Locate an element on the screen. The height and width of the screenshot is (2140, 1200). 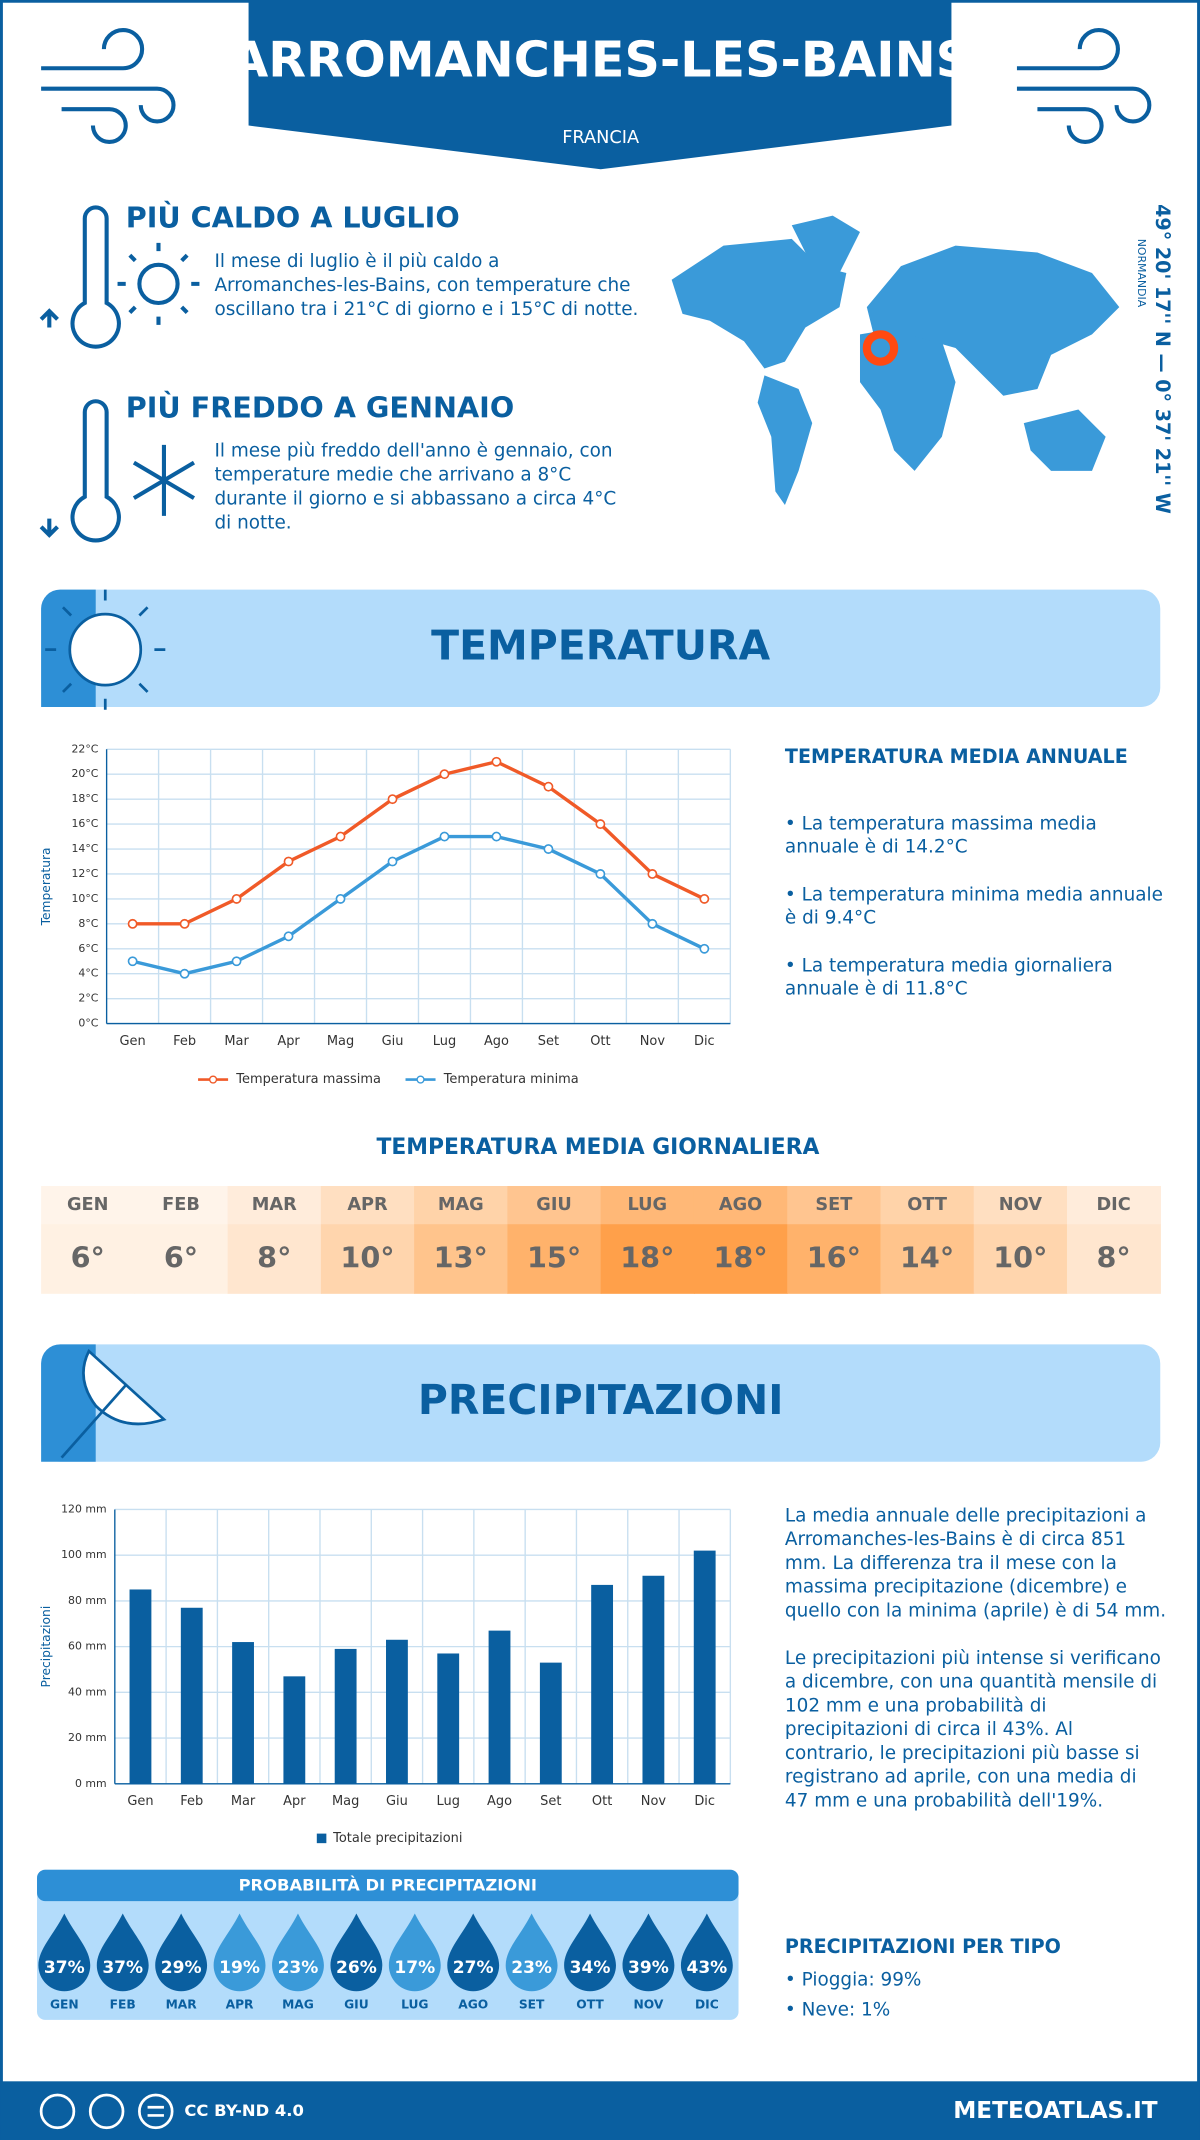
sun-icon is located at coordinates (105, 649).